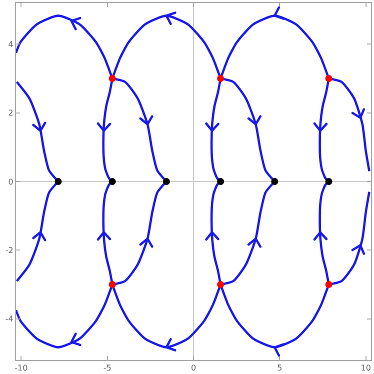  Describe the element at coordinates (9, 250) in the screenshot. I see `y-tick-label: -2` at that location.